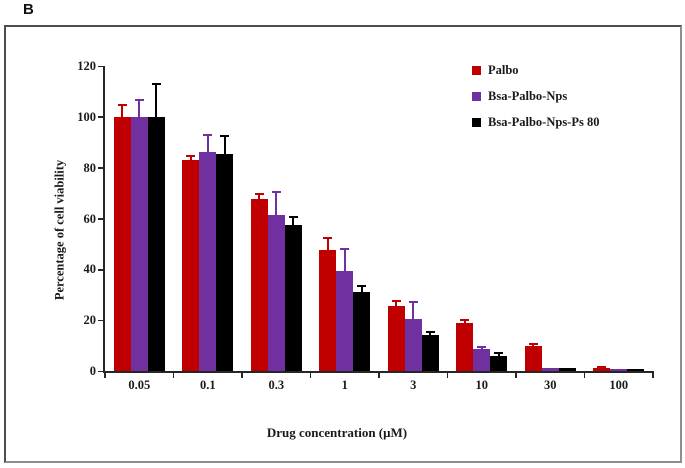 The width and height of the screenshot is (685, 468). Describe the element at coordinates (207, 385) in the screenshot. I see `x-tick-label: 0.1` at that location.